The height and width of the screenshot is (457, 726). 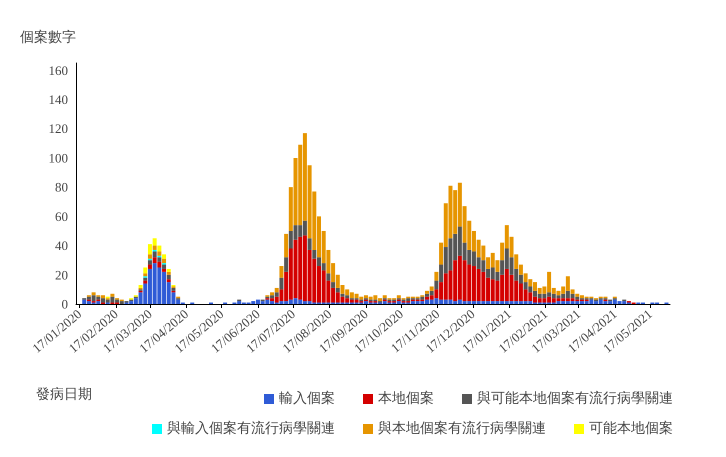 What do you see at coordinates (406, 398) in the screenshot?
I see `legend-label: 本地個案` at bounding box center [406, 398].